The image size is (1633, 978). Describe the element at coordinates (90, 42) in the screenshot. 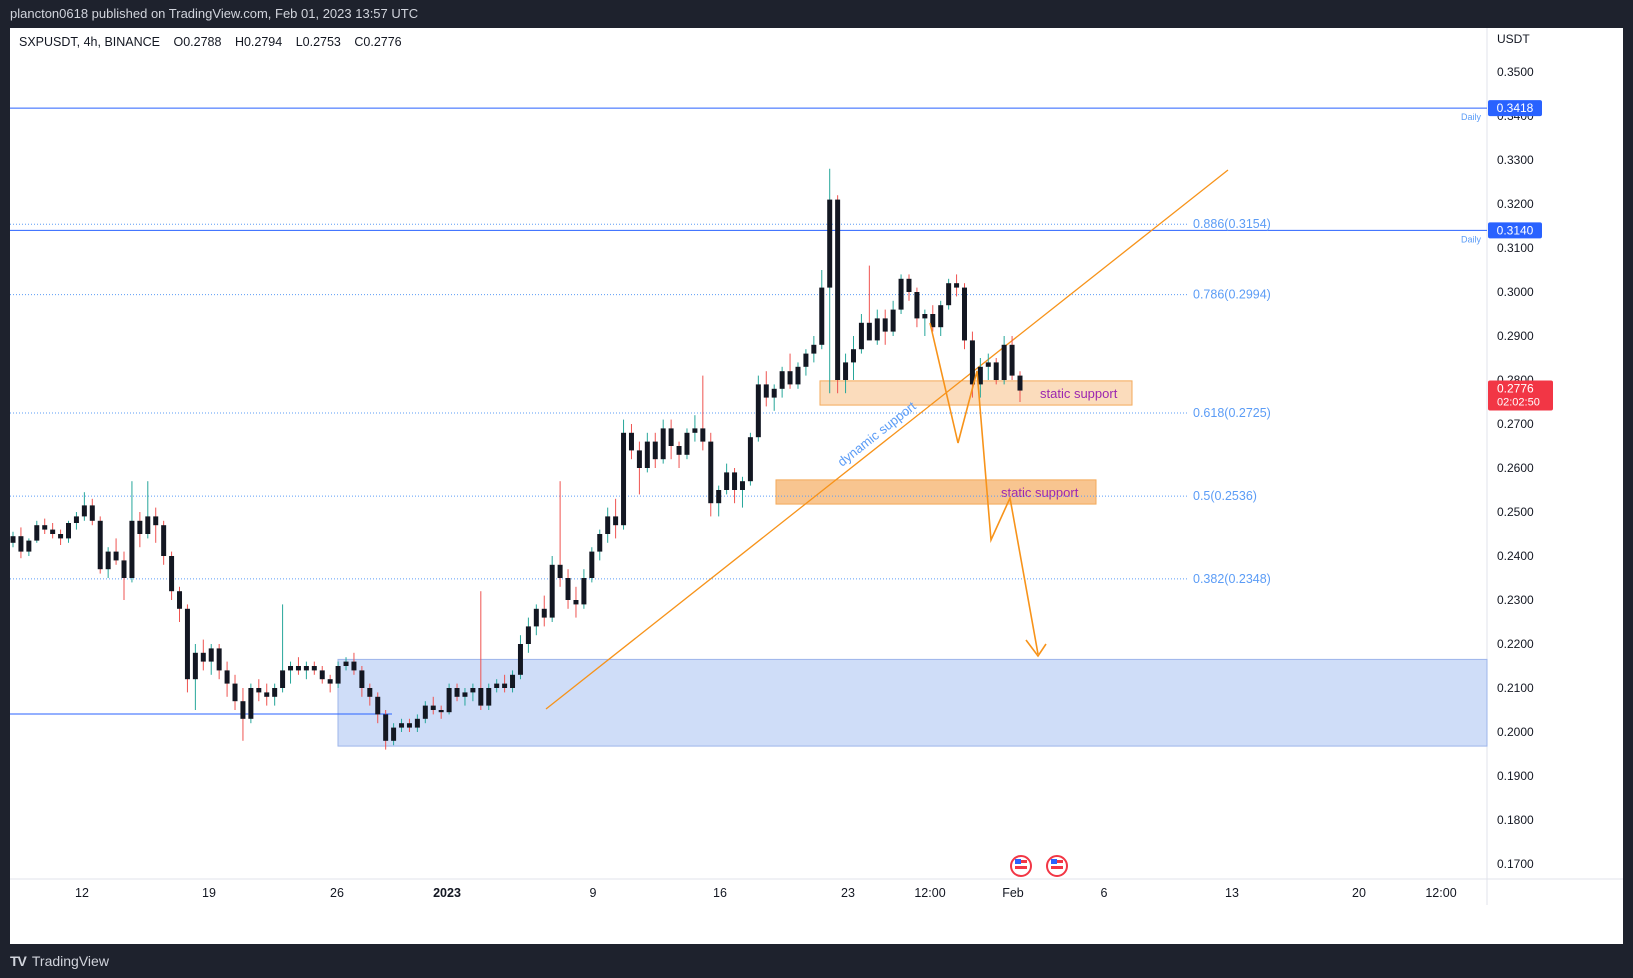

I see `symbol-label: SXPUSDT, 4h, BINANCE` at that location.